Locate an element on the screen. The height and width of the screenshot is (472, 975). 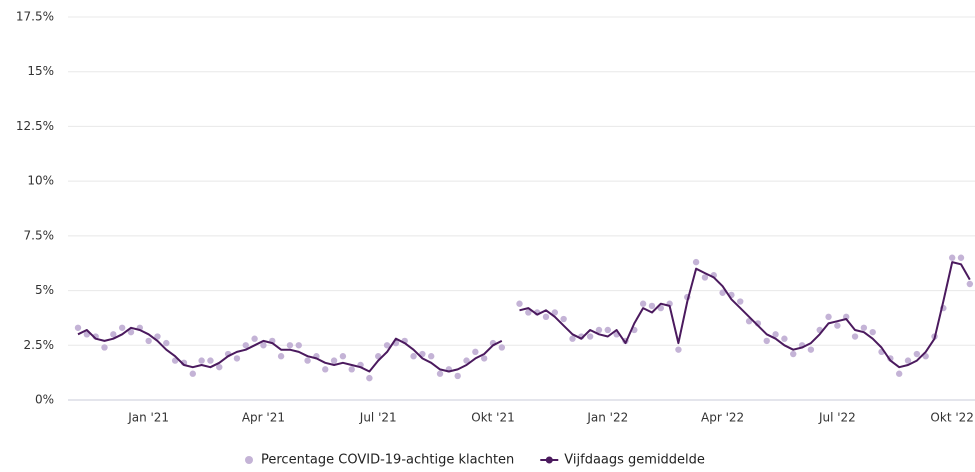
x-tick-label: Okt '21 is located at coordinates (492, 418).